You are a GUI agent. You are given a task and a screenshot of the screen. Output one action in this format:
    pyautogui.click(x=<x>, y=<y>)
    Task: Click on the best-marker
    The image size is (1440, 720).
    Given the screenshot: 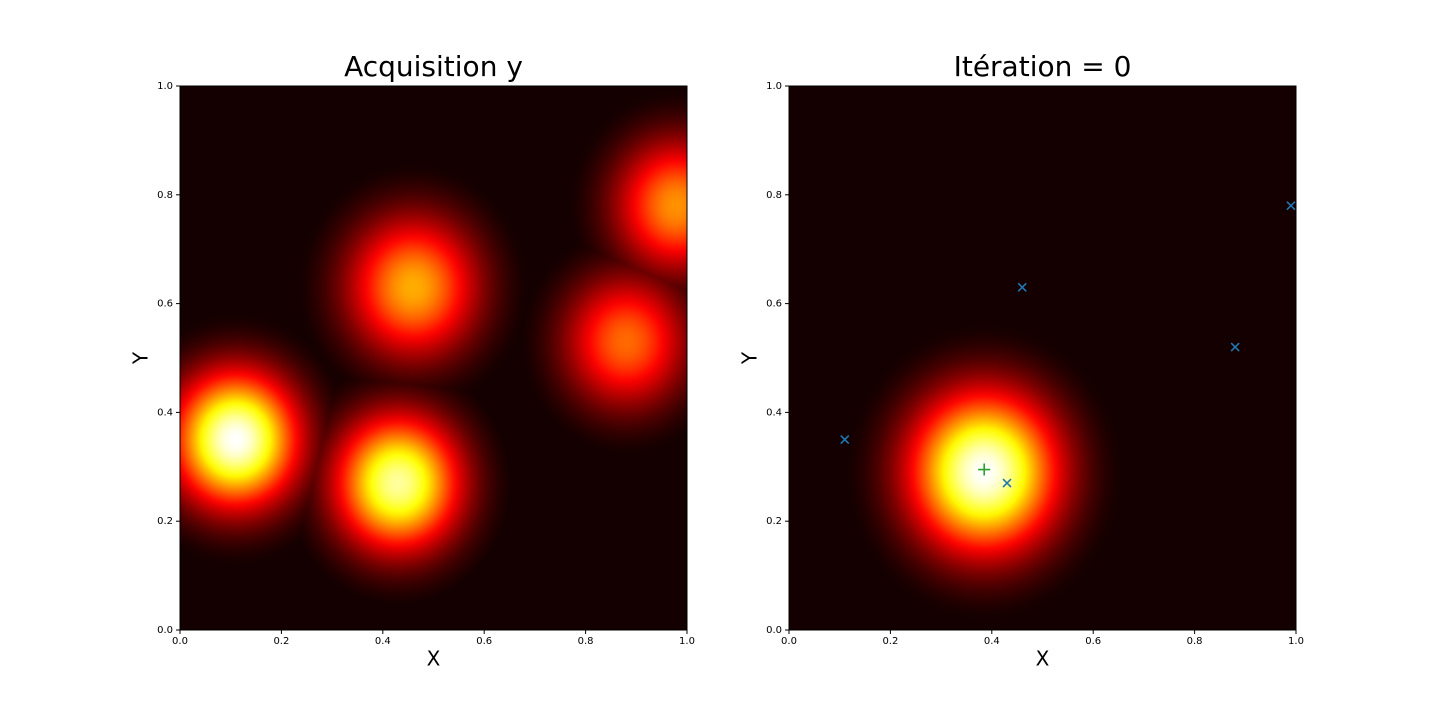 What is the action you would take?
    pyautogui.click(x=984, y=469)
    